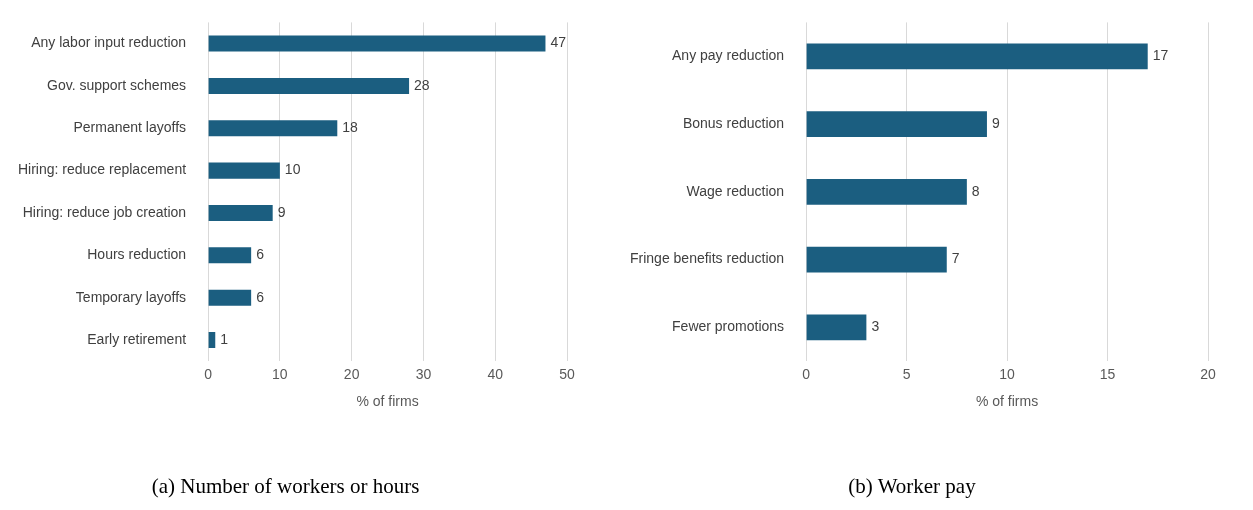 This screenshot has width=1253, height=510. What do you see at coordinates (137, 254) in the screenshot?
I see `y-tick-label: Hours reduction` at bounding box center [137, 254].